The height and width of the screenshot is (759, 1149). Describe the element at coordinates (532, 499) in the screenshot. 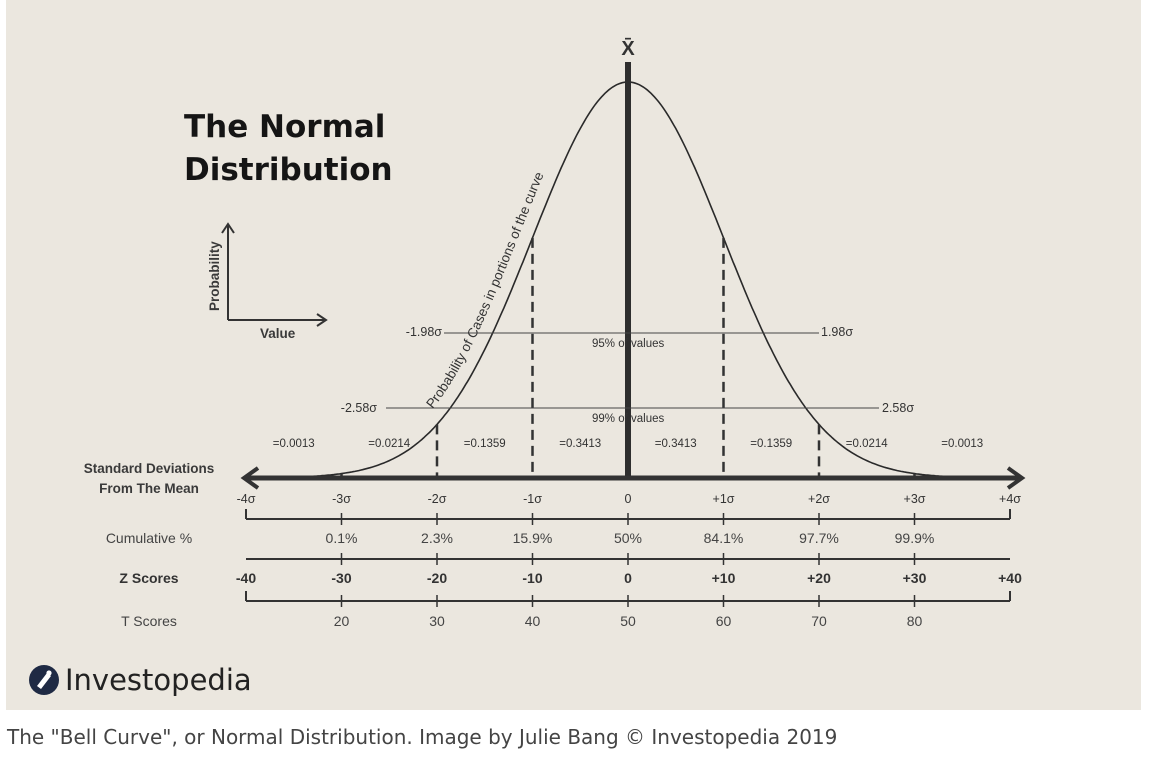

I see `sigma-tick-label: -1σ` at that location.